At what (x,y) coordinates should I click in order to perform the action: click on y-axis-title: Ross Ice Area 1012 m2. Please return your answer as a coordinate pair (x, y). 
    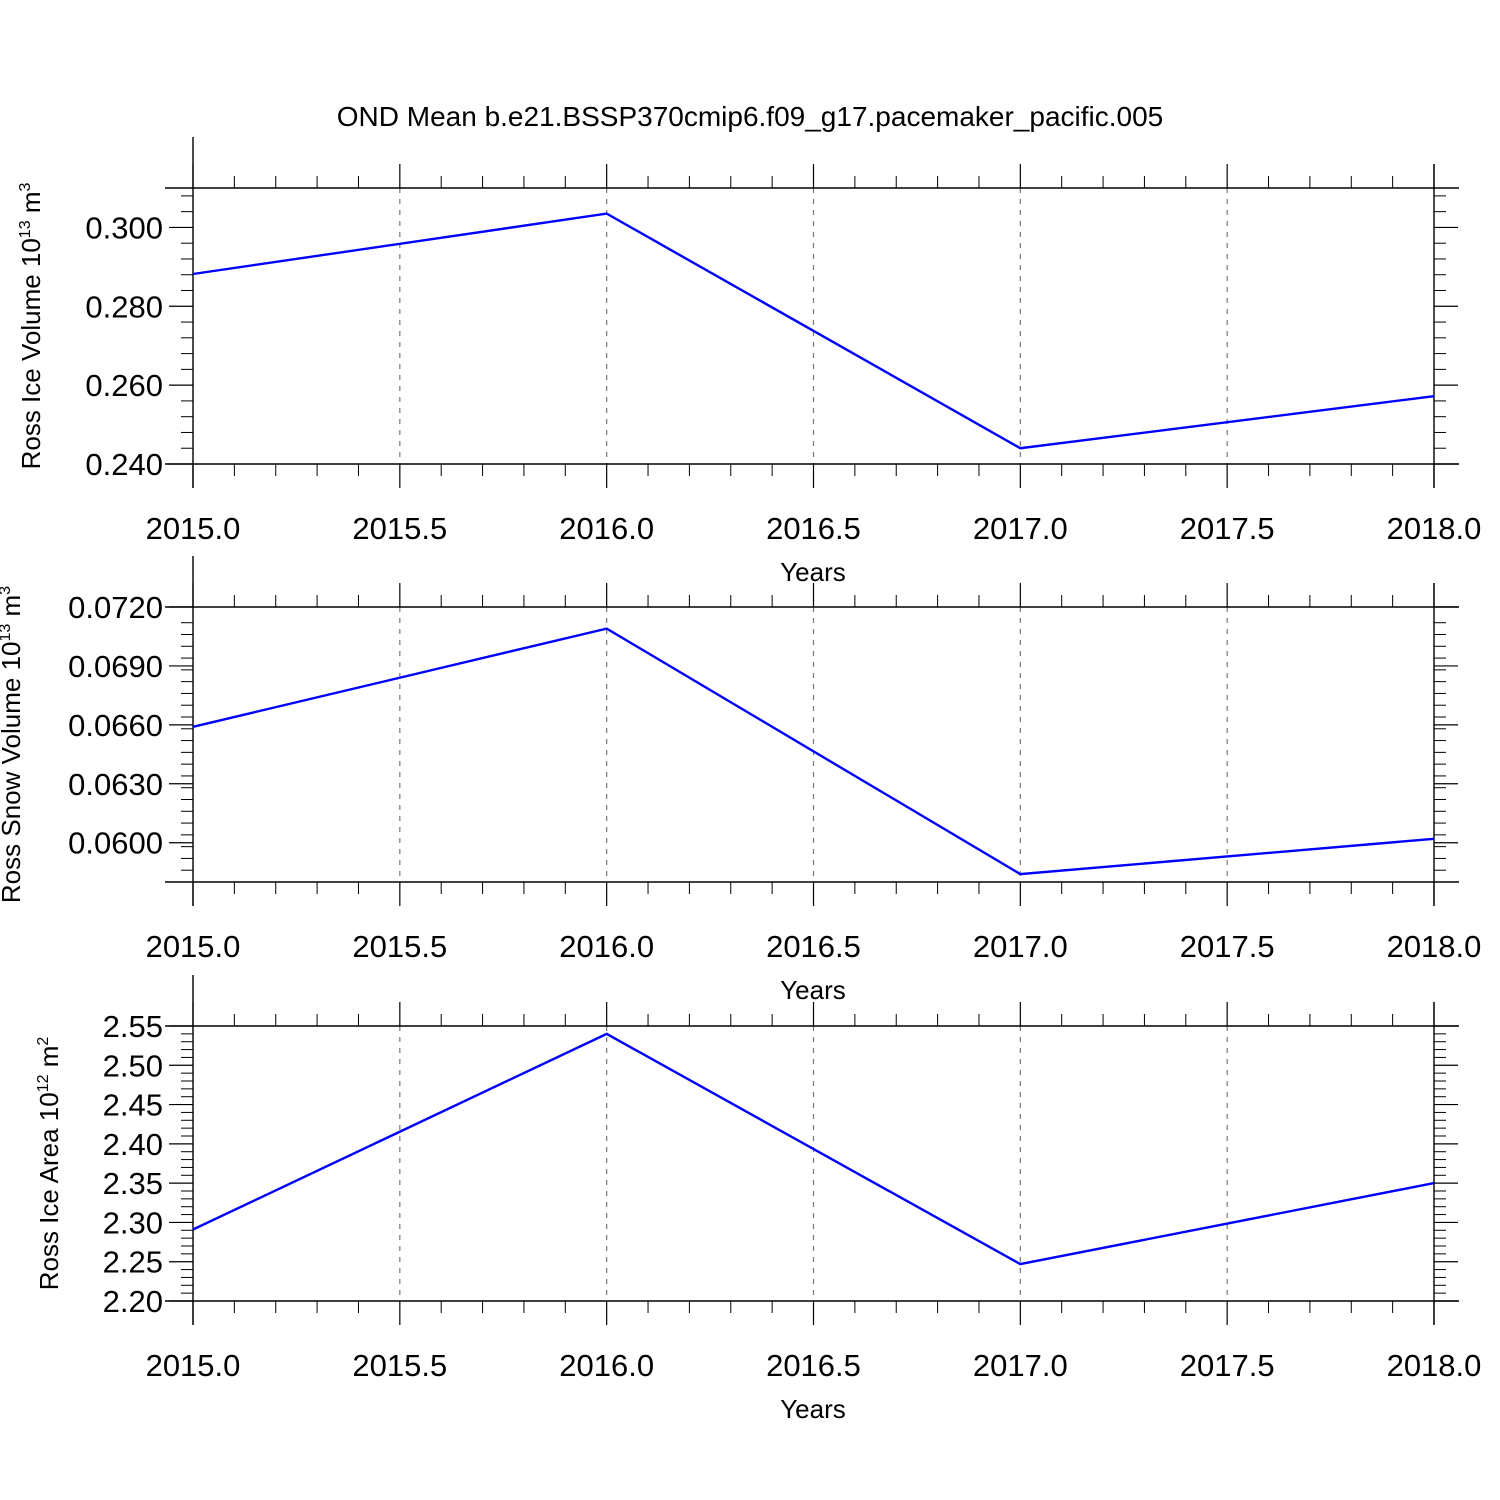
    Looking at the image, I should click on (49, 1164).